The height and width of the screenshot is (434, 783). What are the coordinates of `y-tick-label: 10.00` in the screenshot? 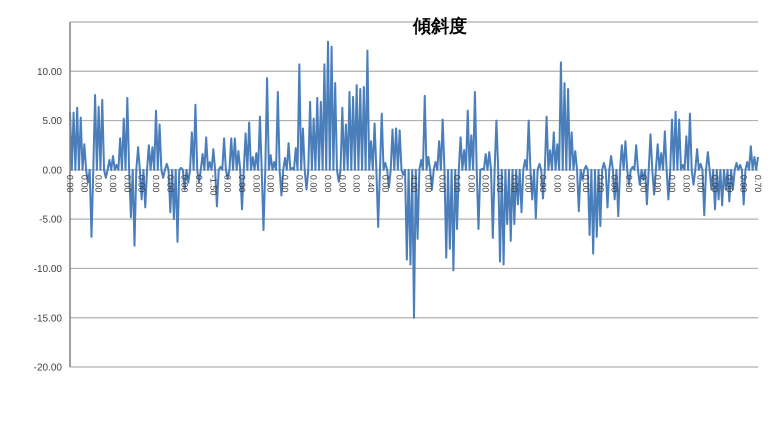 It's located at (49, 72).